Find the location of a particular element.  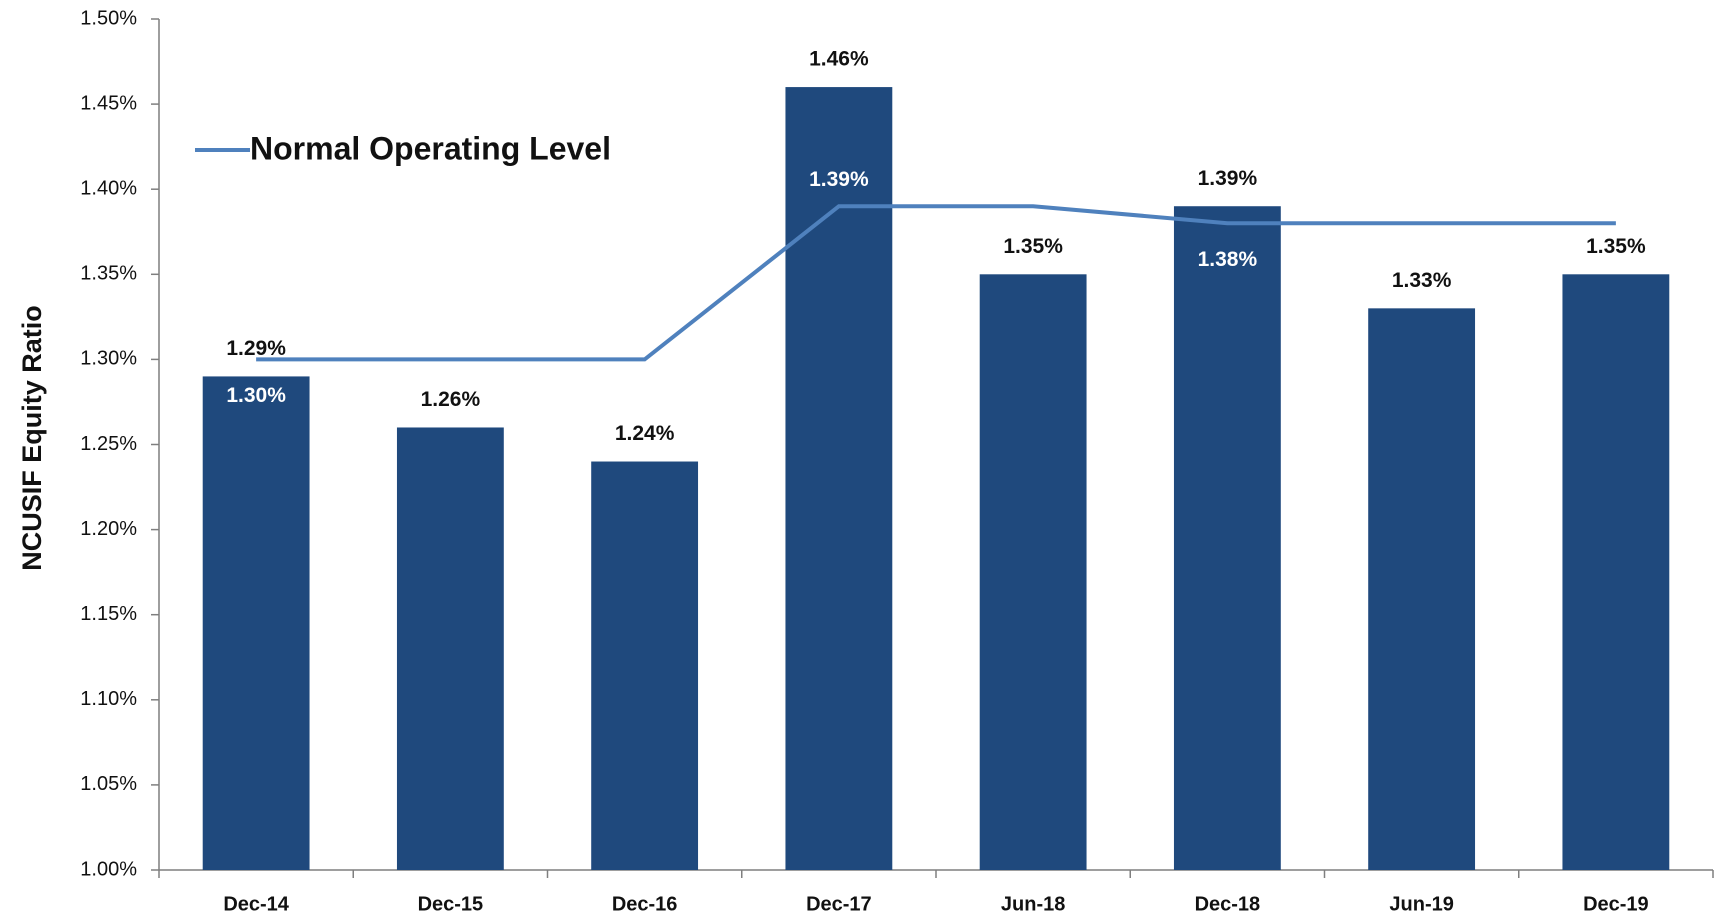

x-tick-label: Jun-18 is located at coordinates (1033, 904).